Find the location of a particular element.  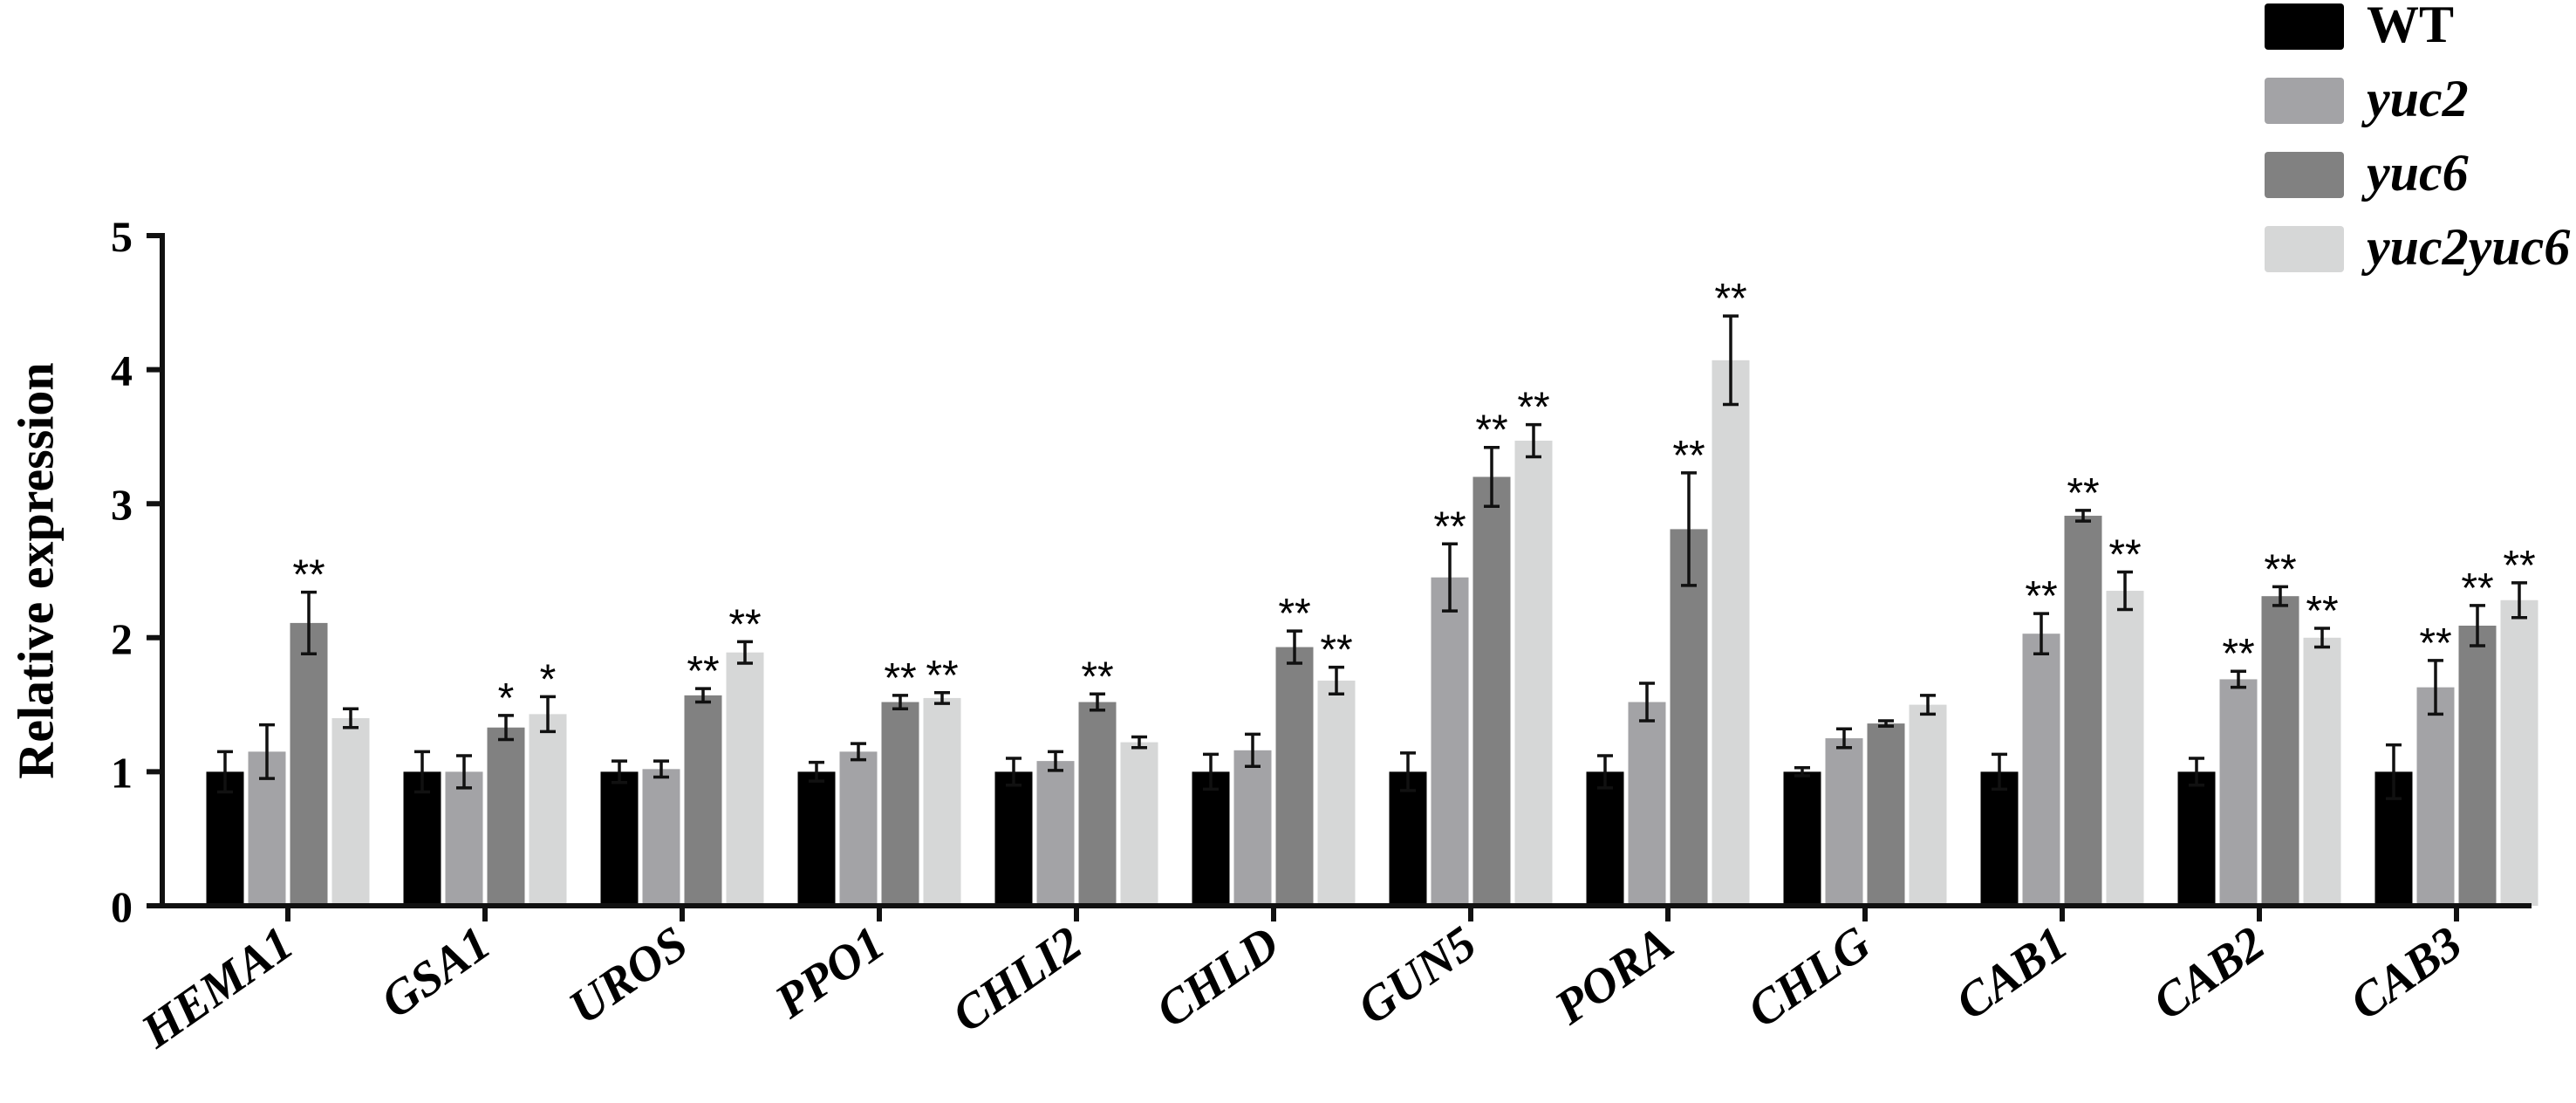

significance-CAB2-yuc2yuc6: ** is located at coordinates (2322, 611).